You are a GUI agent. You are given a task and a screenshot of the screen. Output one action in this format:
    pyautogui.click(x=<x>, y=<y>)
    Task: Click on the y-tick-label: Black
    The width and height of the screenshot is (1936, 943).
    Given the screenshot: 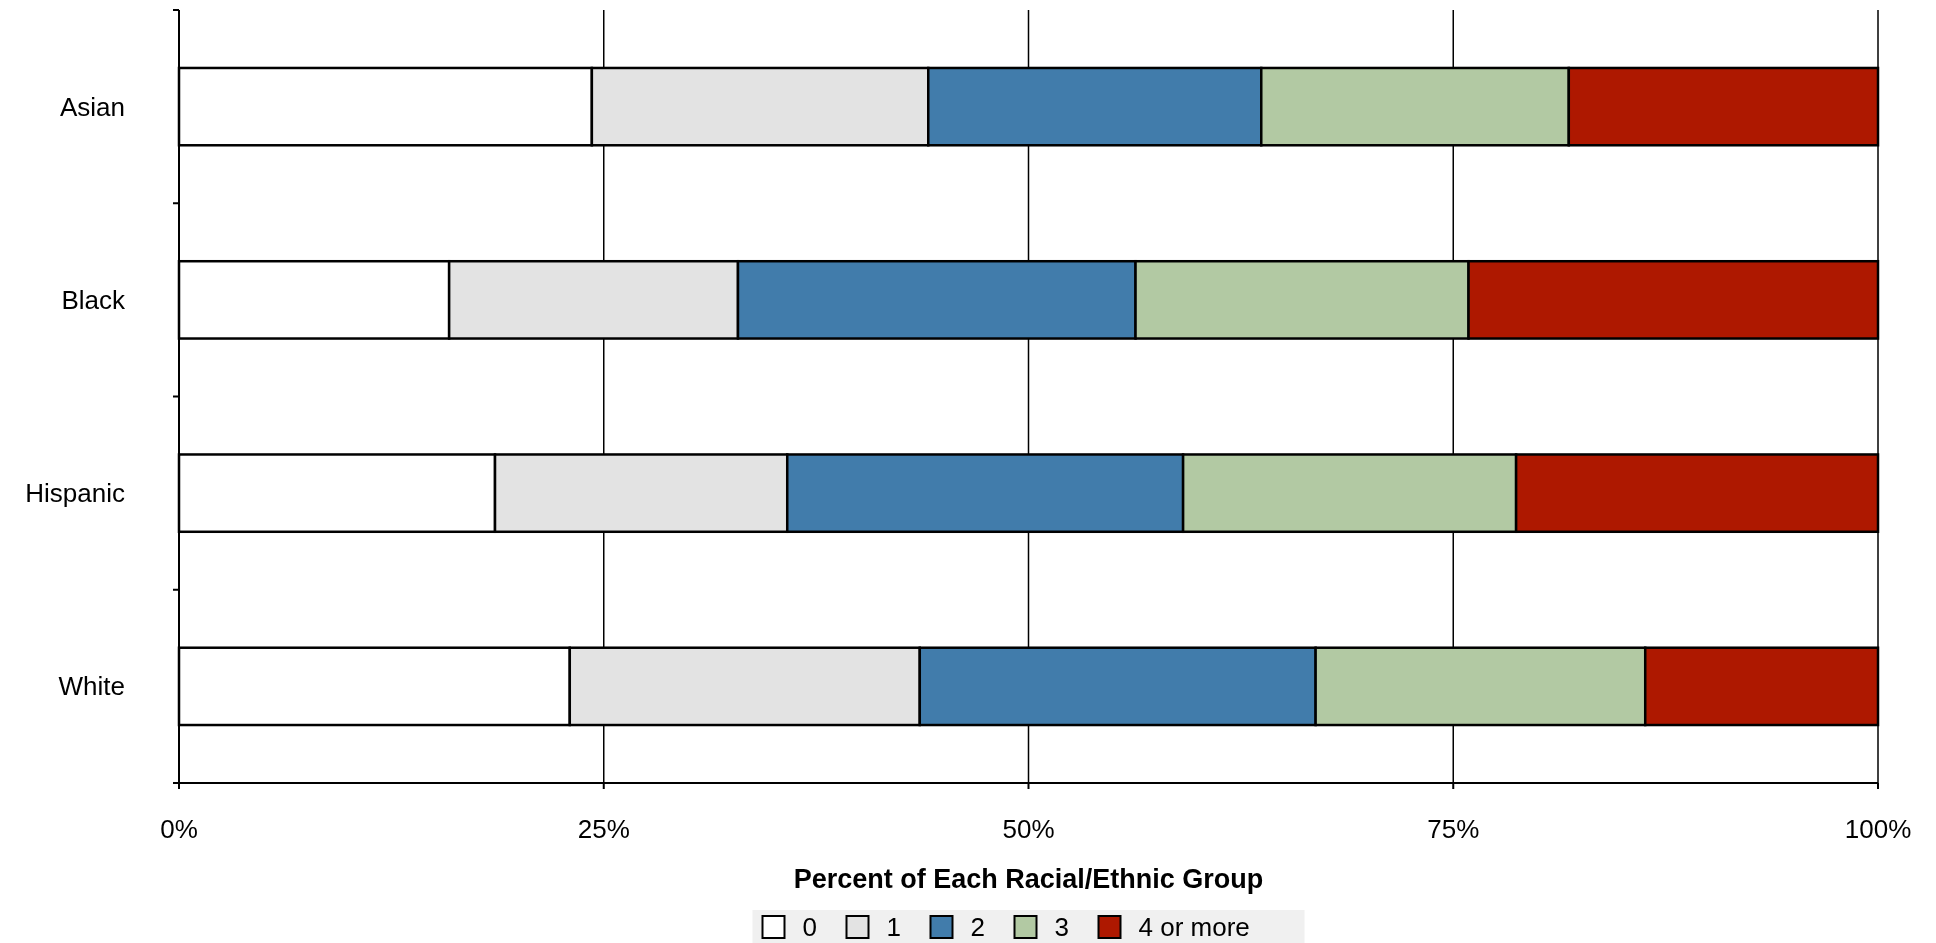 What is the action you would take?
    pyautogui.click(x=93, y=299)
    